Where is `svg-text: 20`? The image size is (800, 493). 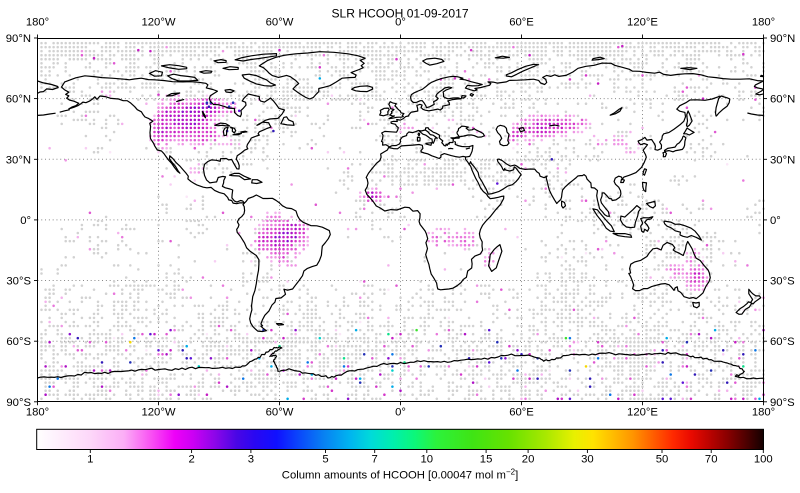 svg-text: 20 is located at coordinates (528, 459).